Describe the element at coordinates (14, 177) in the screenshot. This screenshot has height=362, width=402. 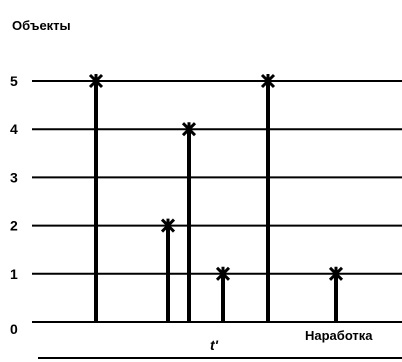
I see `y-tick-label-3: 3` at that location.